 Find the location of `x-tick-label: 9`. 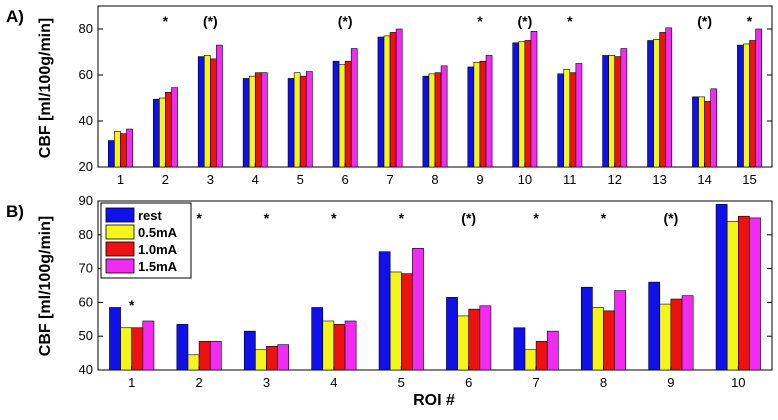

x-tick-label: 9 is located at coordinates (479, 179).